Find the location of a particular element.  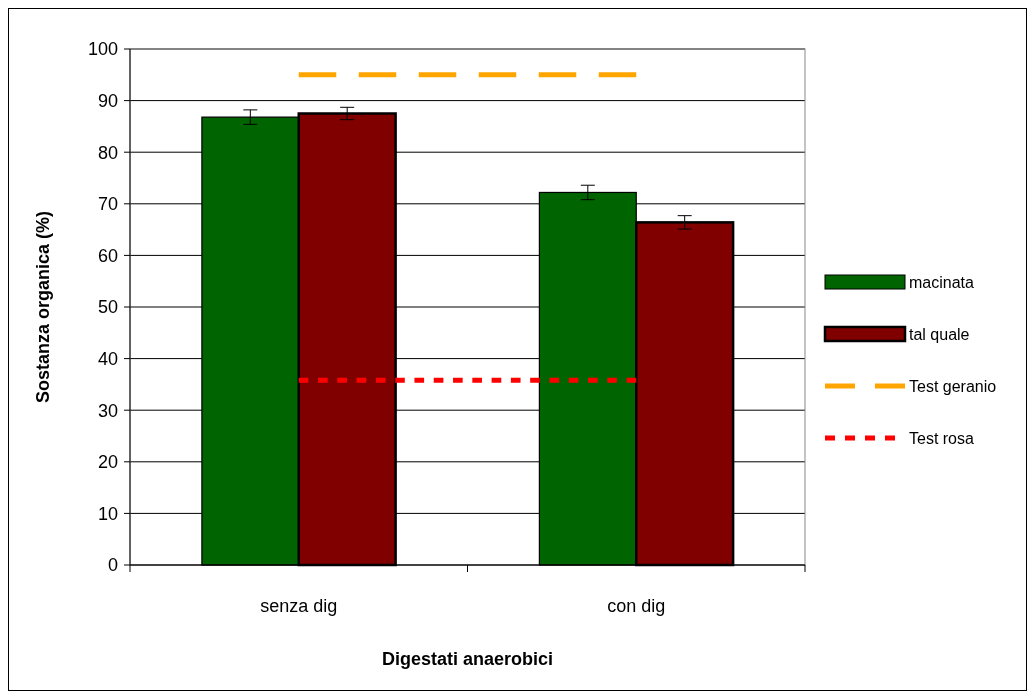

y-tick-label: 80 is located at coordinates (107, 152).